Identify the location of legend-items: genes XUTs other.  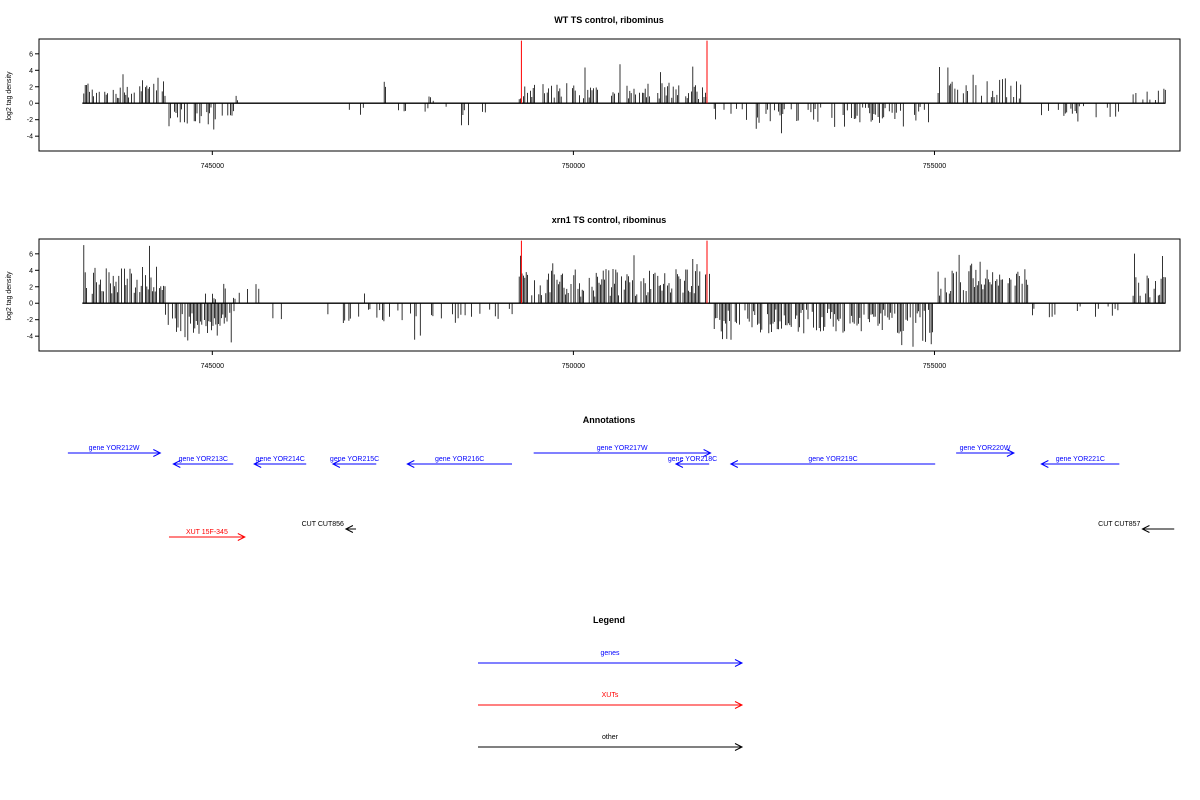
(611, 700).